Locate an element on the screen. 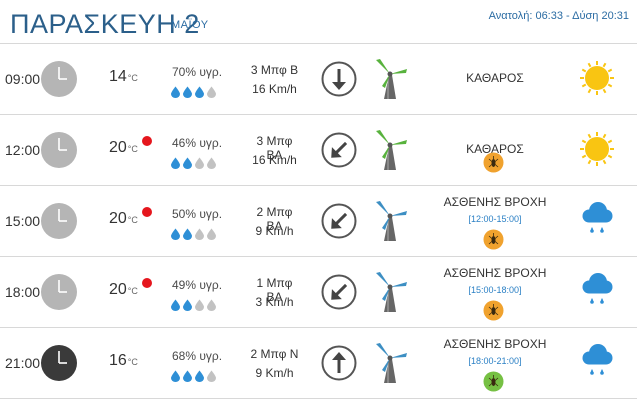  arrow-south-icon is located at coordinates (339, 79).